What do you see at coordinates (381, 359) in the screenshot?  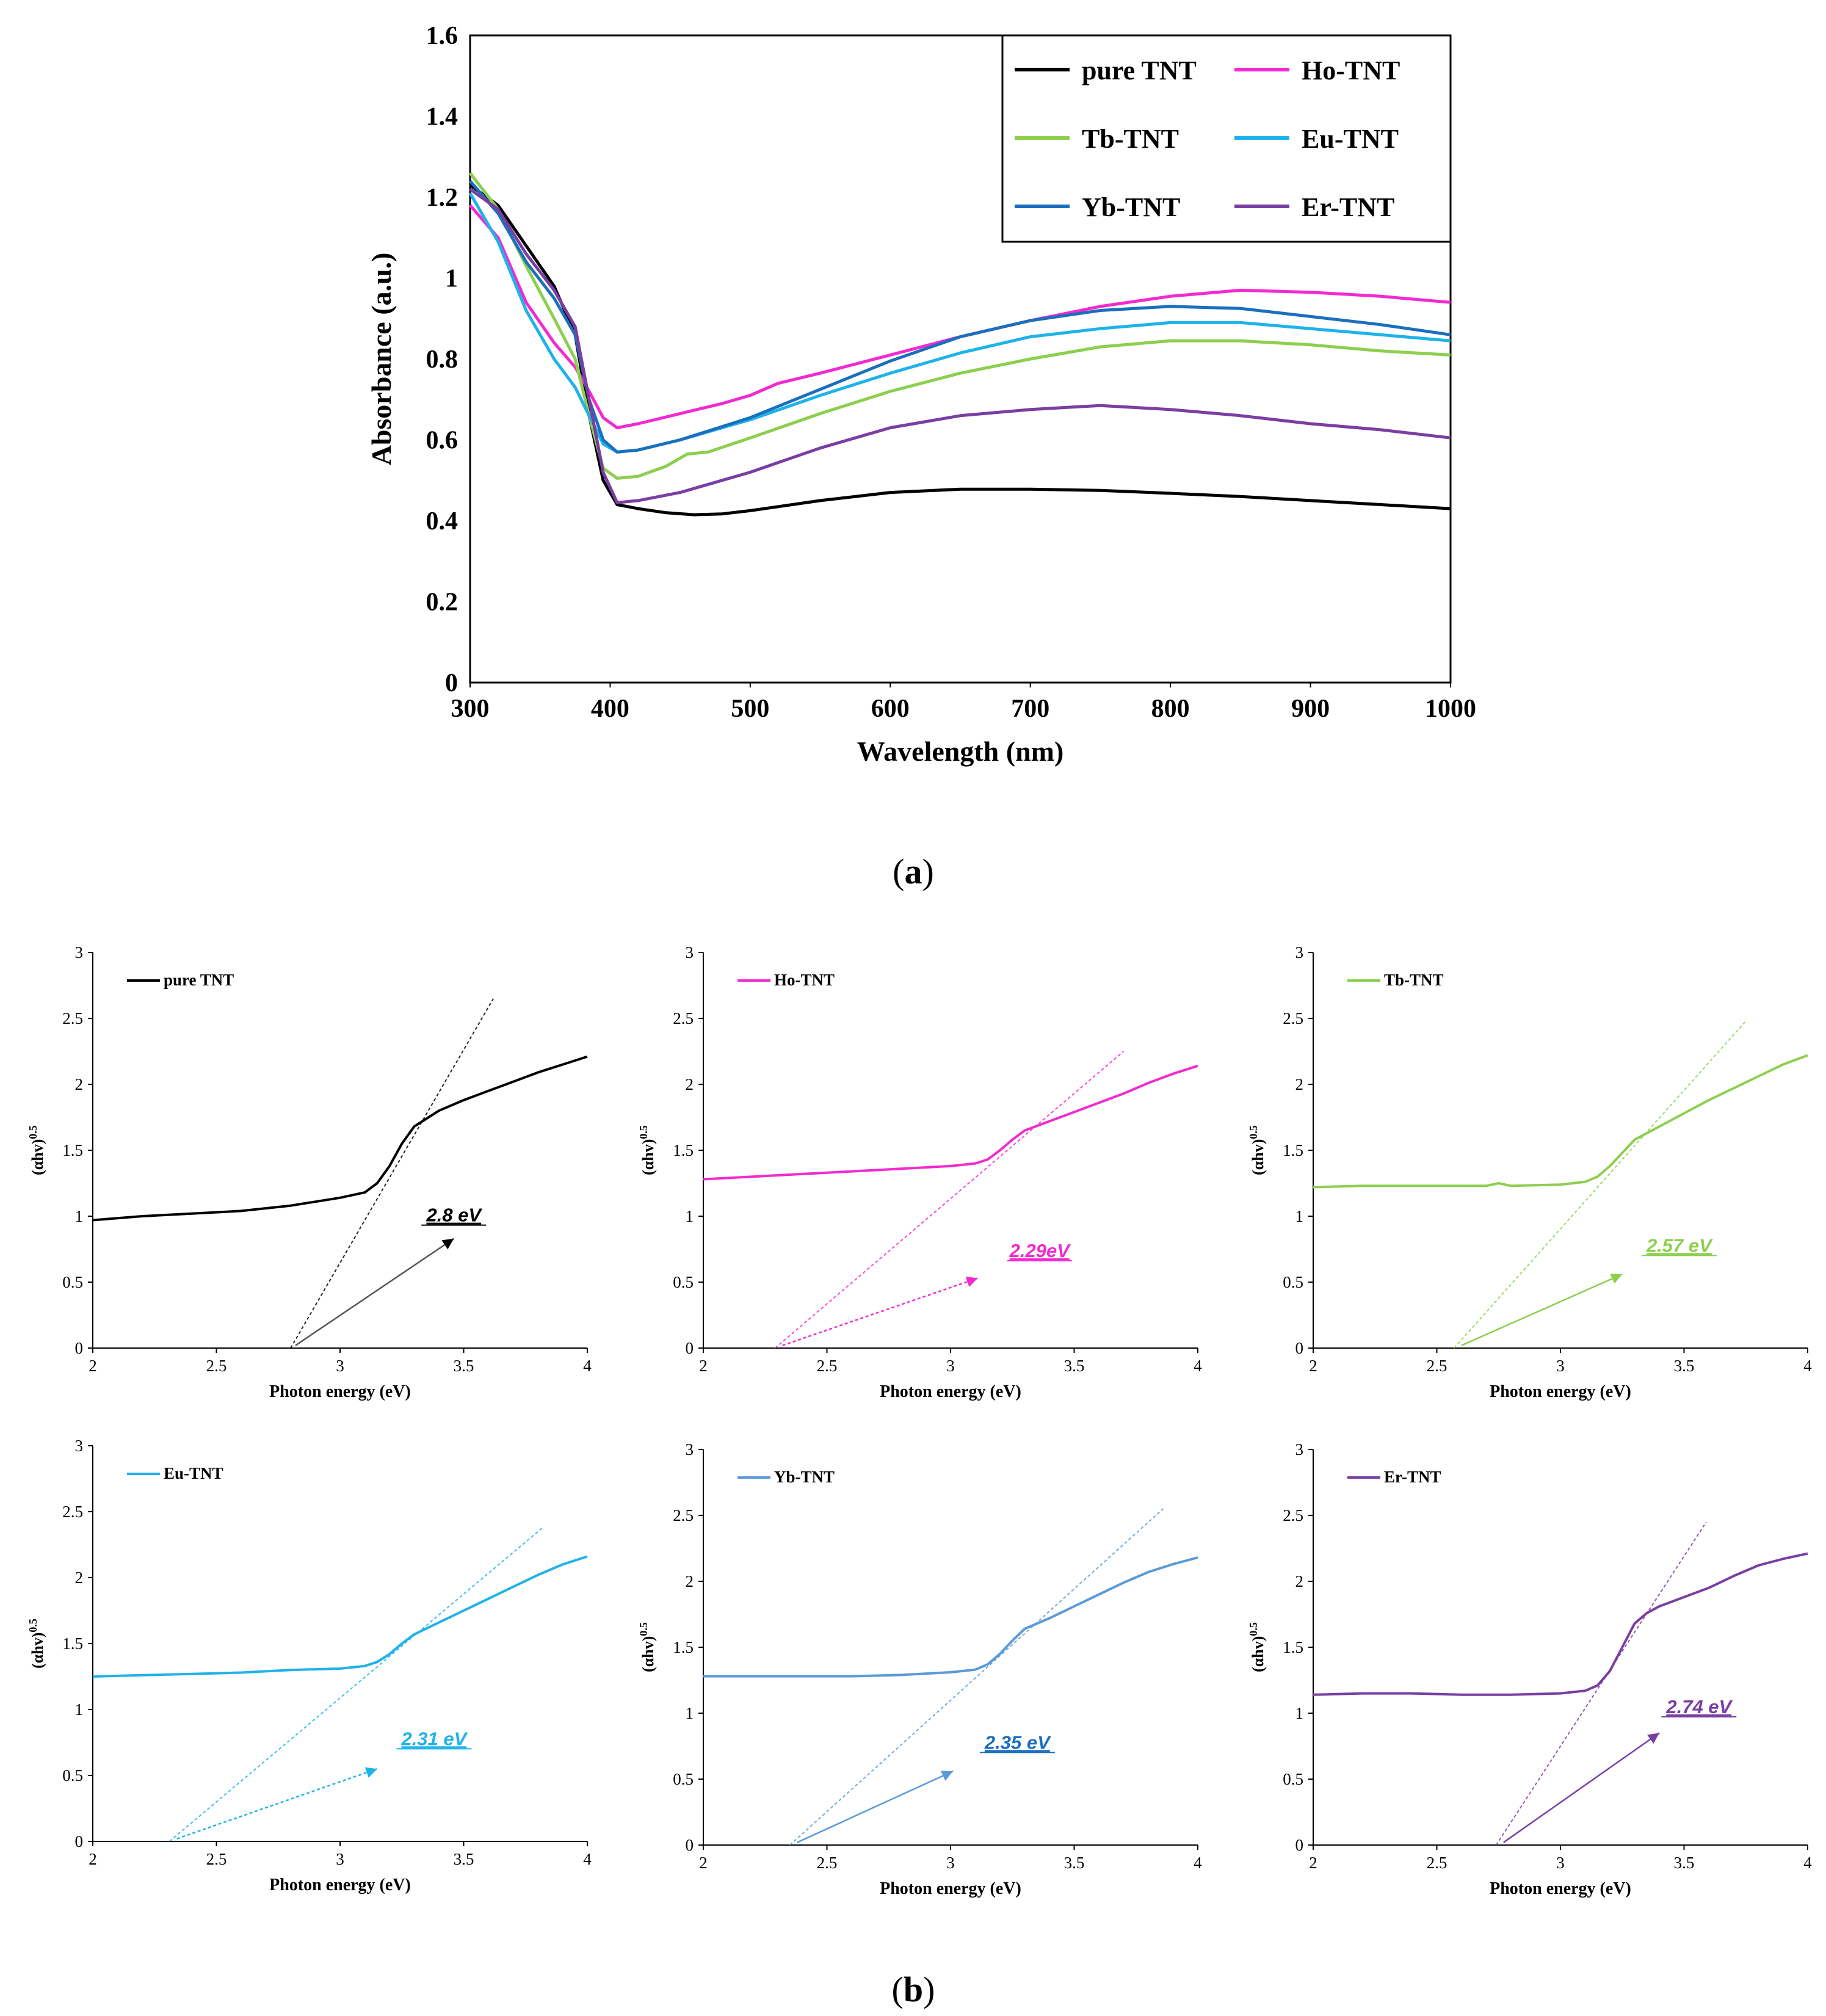 I see `y-axis-label: Absorbance (a.u.)` at bounding box center [381, 359].